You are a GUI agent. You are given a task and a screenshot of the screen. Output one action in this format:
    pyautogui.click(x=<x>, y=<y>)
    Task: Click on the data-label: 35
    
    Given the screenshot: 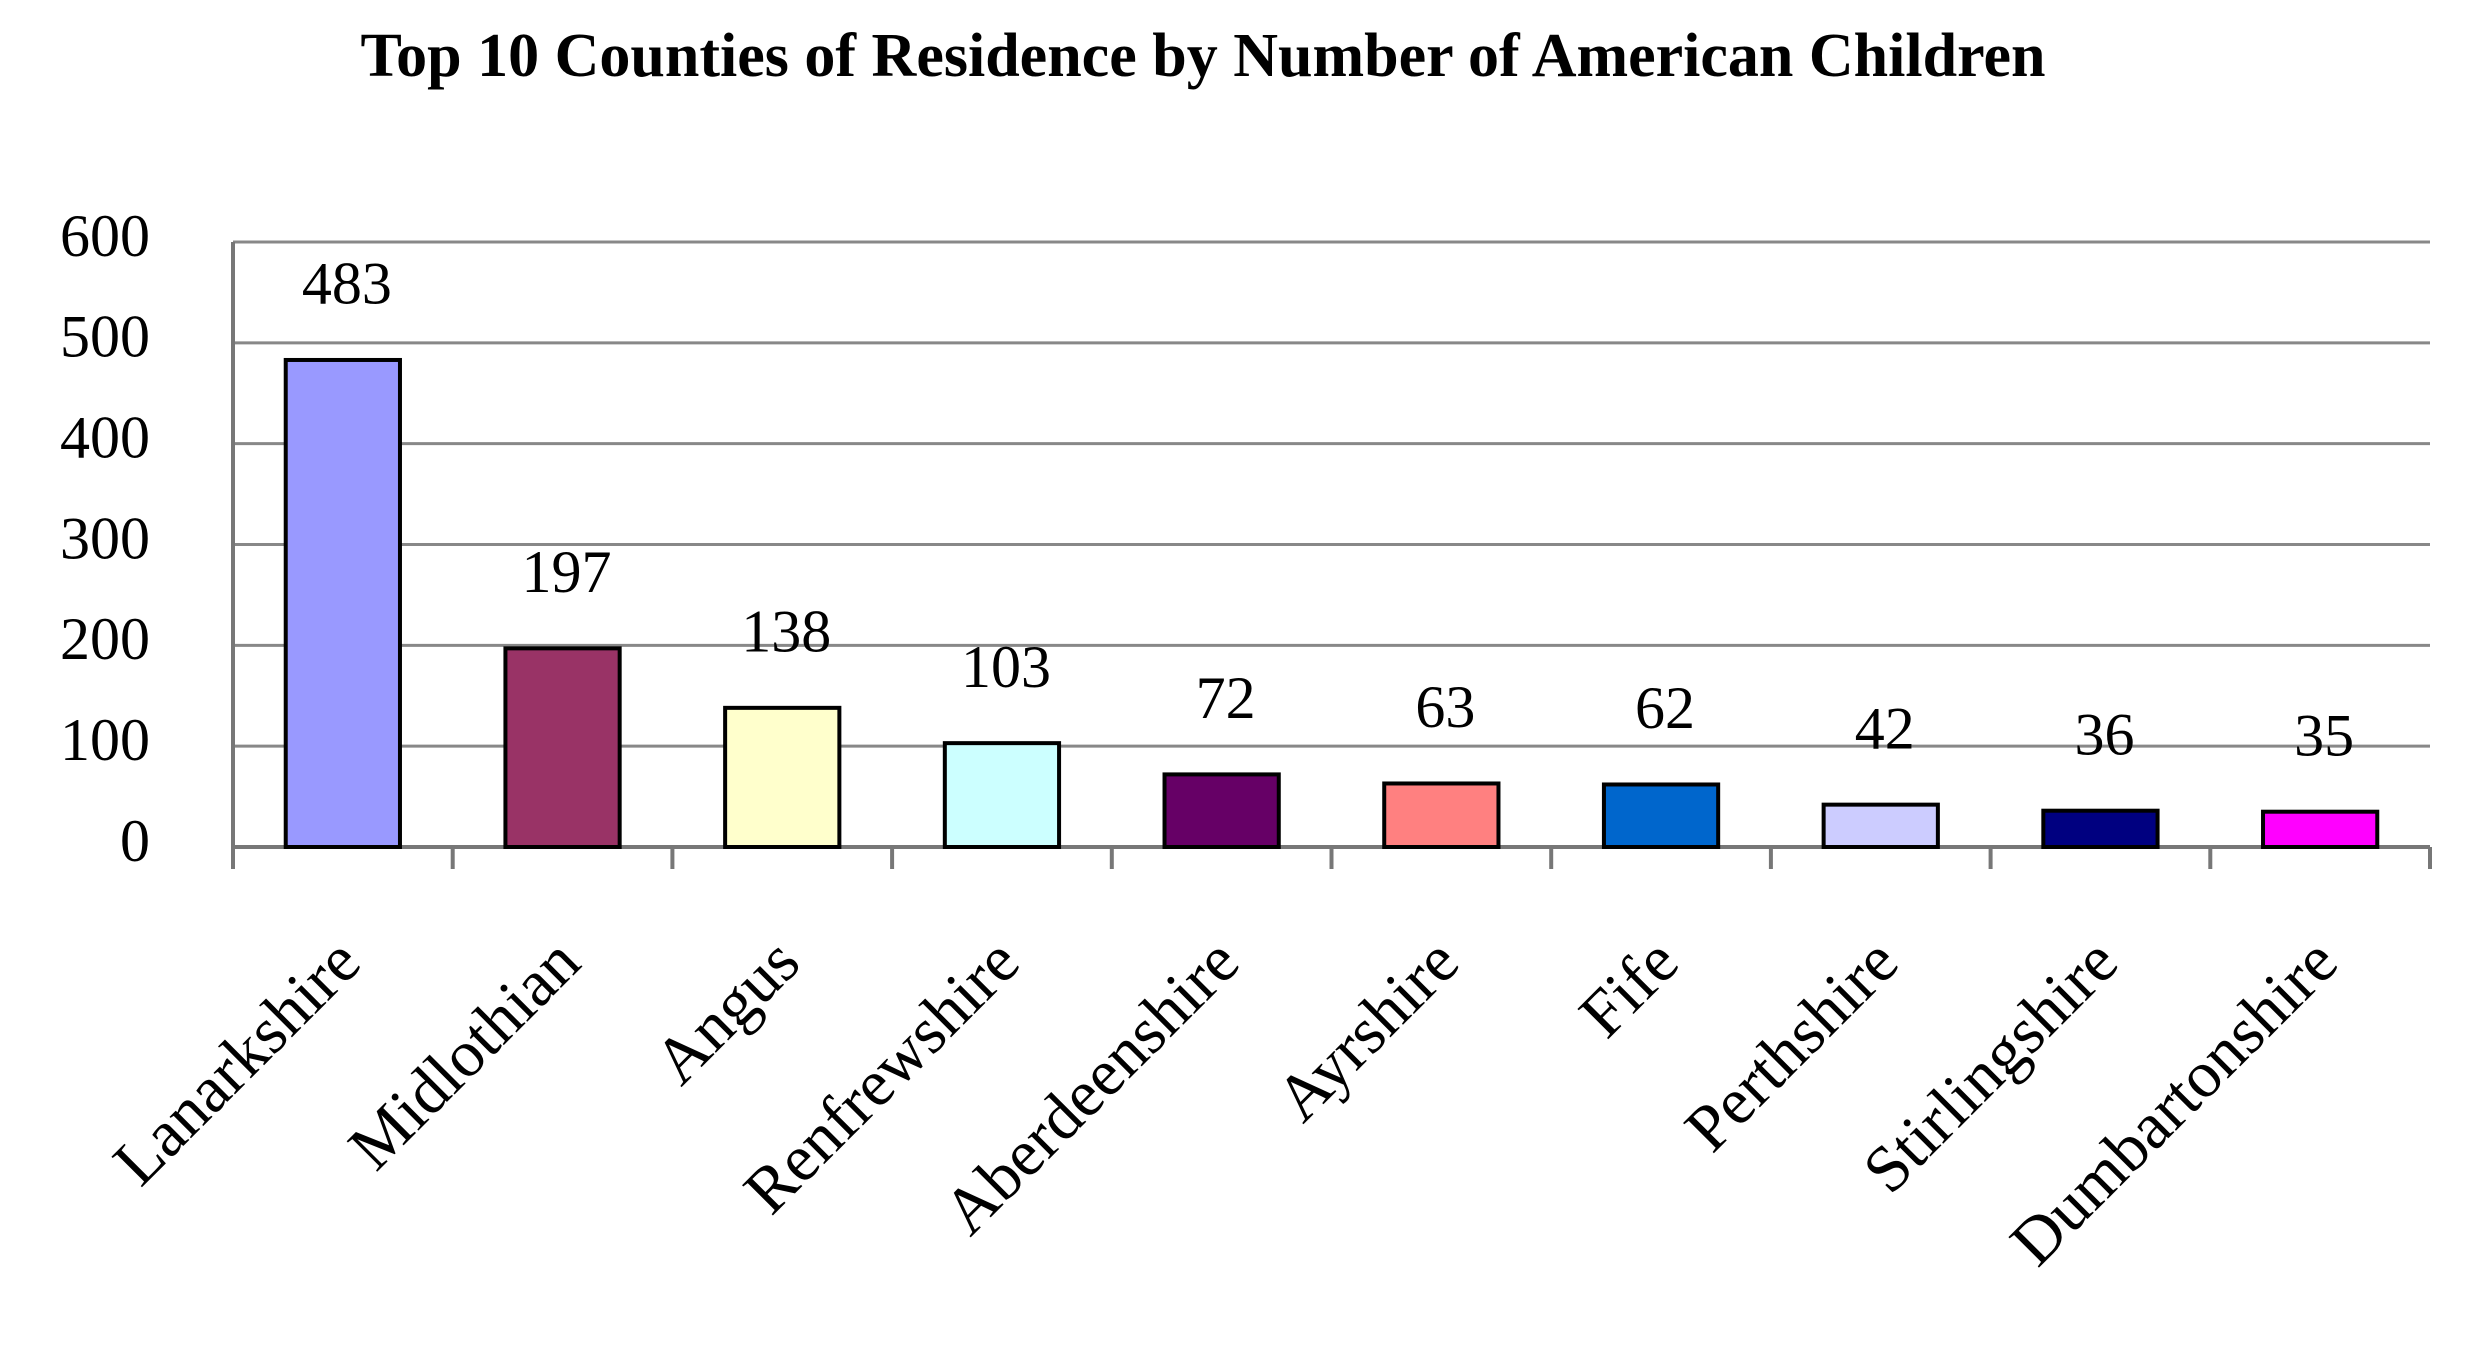 What is the action you would take?
    pyautogui.click(x=2324, y=735)
    